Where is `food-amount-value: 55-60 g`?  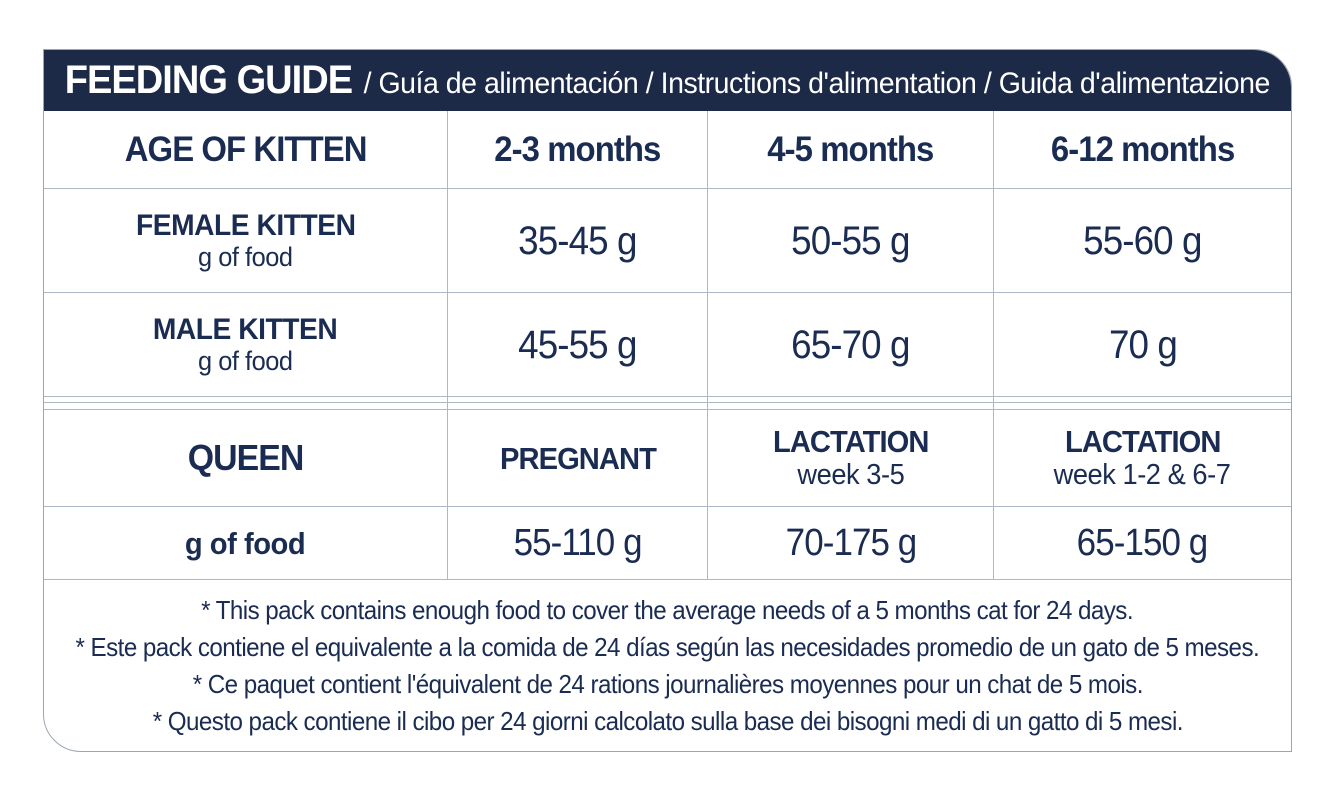
food-amount-value: 55-60 g is located at coordinates (1142, 240).